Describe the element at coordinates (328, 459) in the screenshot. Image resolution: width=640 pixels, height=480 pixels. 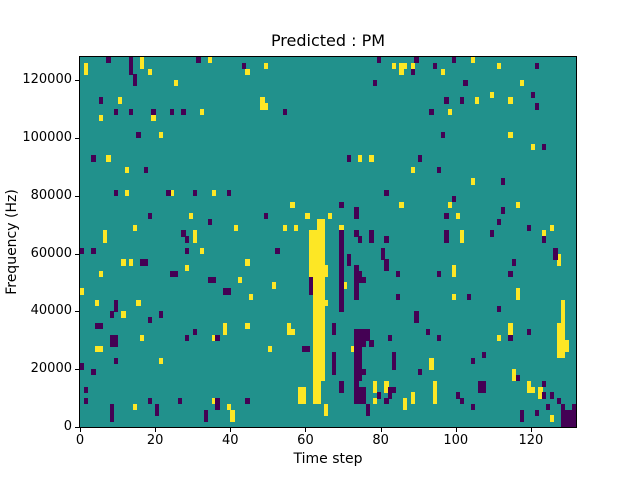
I see `x-axis-label: Time step` at that location.